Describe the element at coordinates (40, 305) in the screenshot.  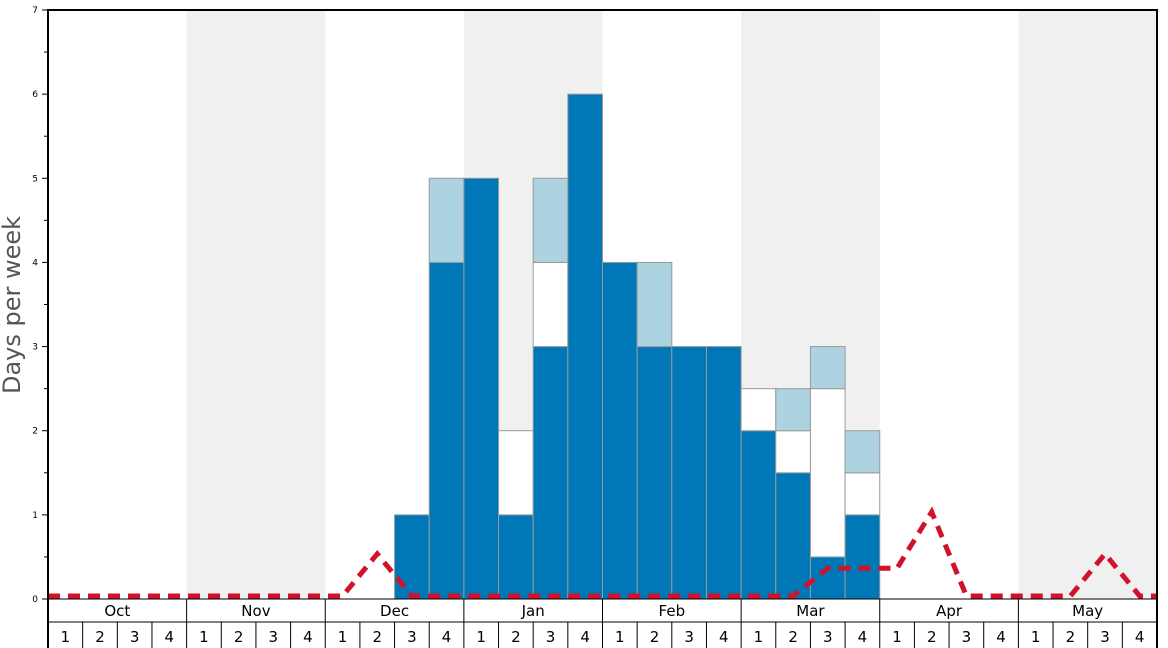
I see `y-axis: 0 1 2 3 4 5 6 7` at that location.